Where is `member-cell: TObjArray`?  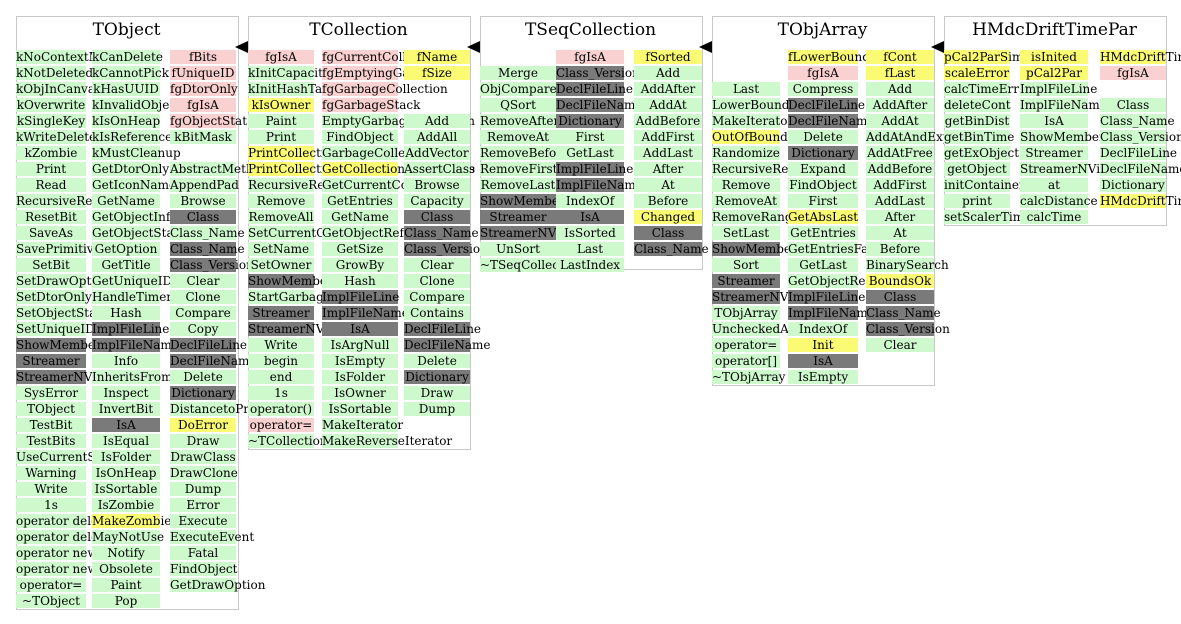
member-cell: TObjArray is located at coordinates (746, 313).